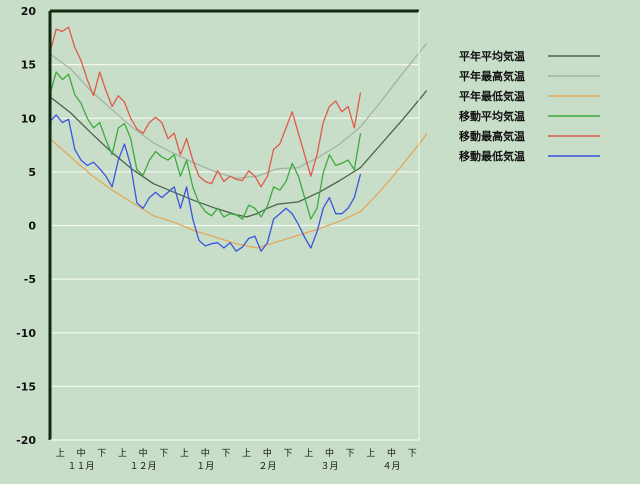 Image resolution: width=640 pixels, height=484 pixels. I want to click on y-tick-label: 0, so click(32, 226).